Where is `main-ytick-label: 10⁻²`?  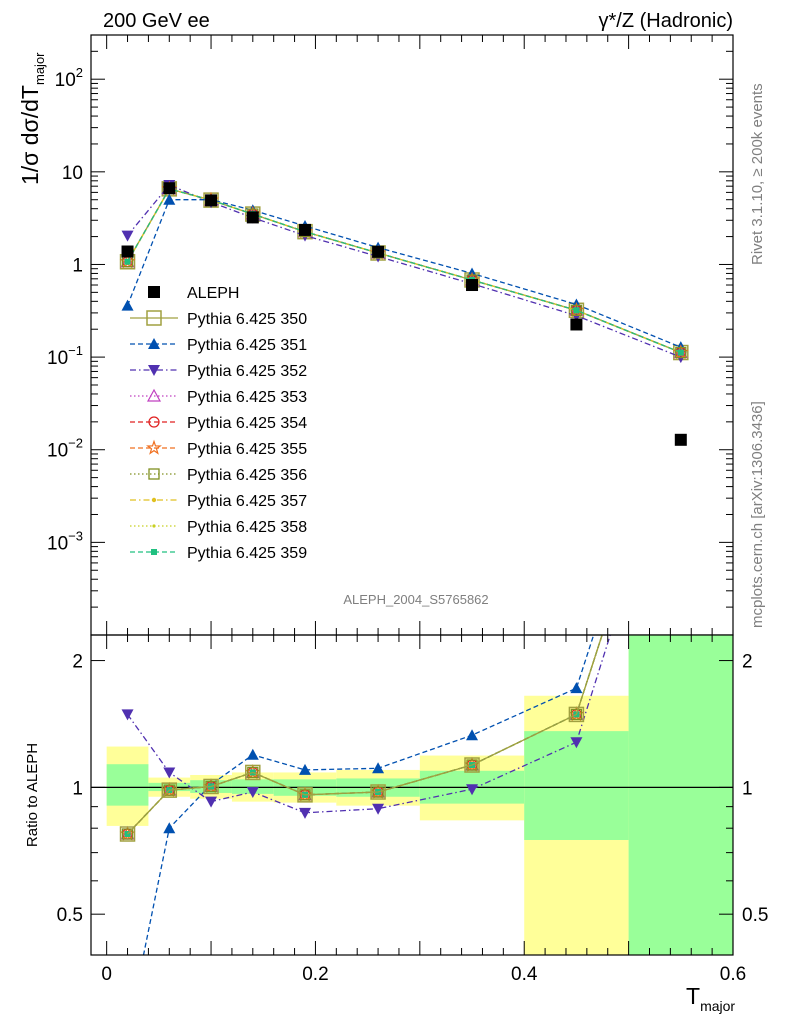
main-ytick-label: 10⁻² is located at coordinates (65, 449).